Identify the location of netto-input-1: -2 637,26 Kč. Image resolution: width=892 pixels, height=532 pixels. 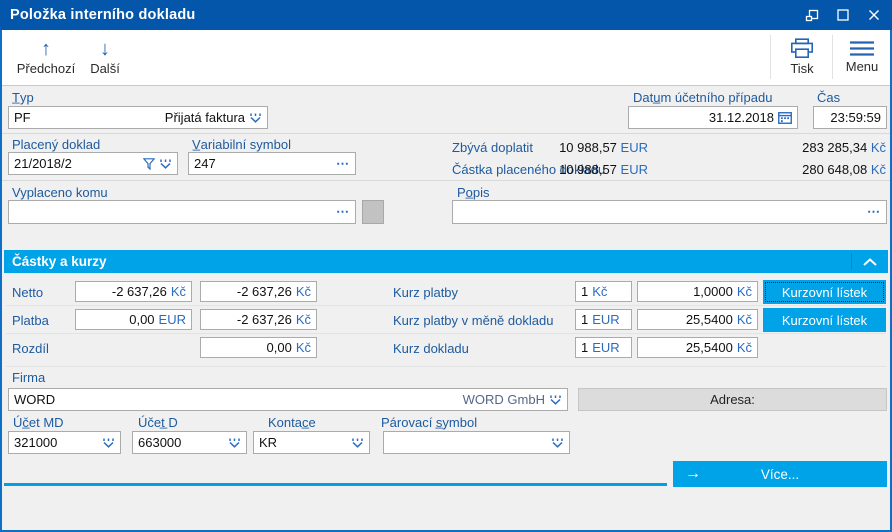
(133, 291).